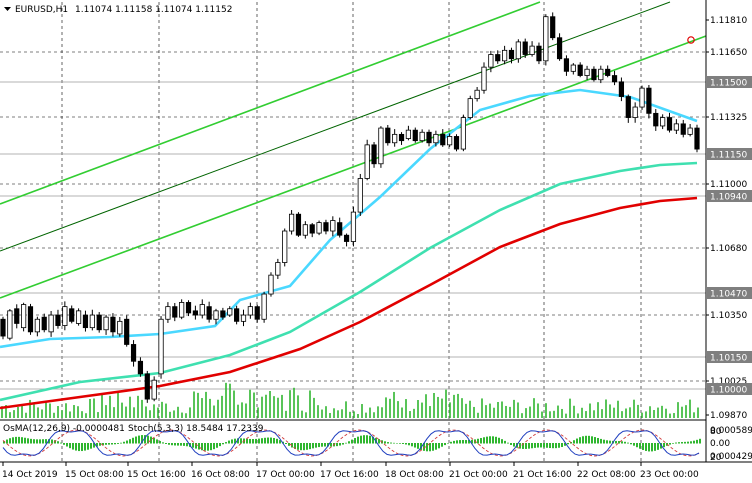 The image size is (752, 483). What do you see at coordinates (691, 40) in the screenshot?
I see `channel-anchor-marker` at bounding box center [691, 40].